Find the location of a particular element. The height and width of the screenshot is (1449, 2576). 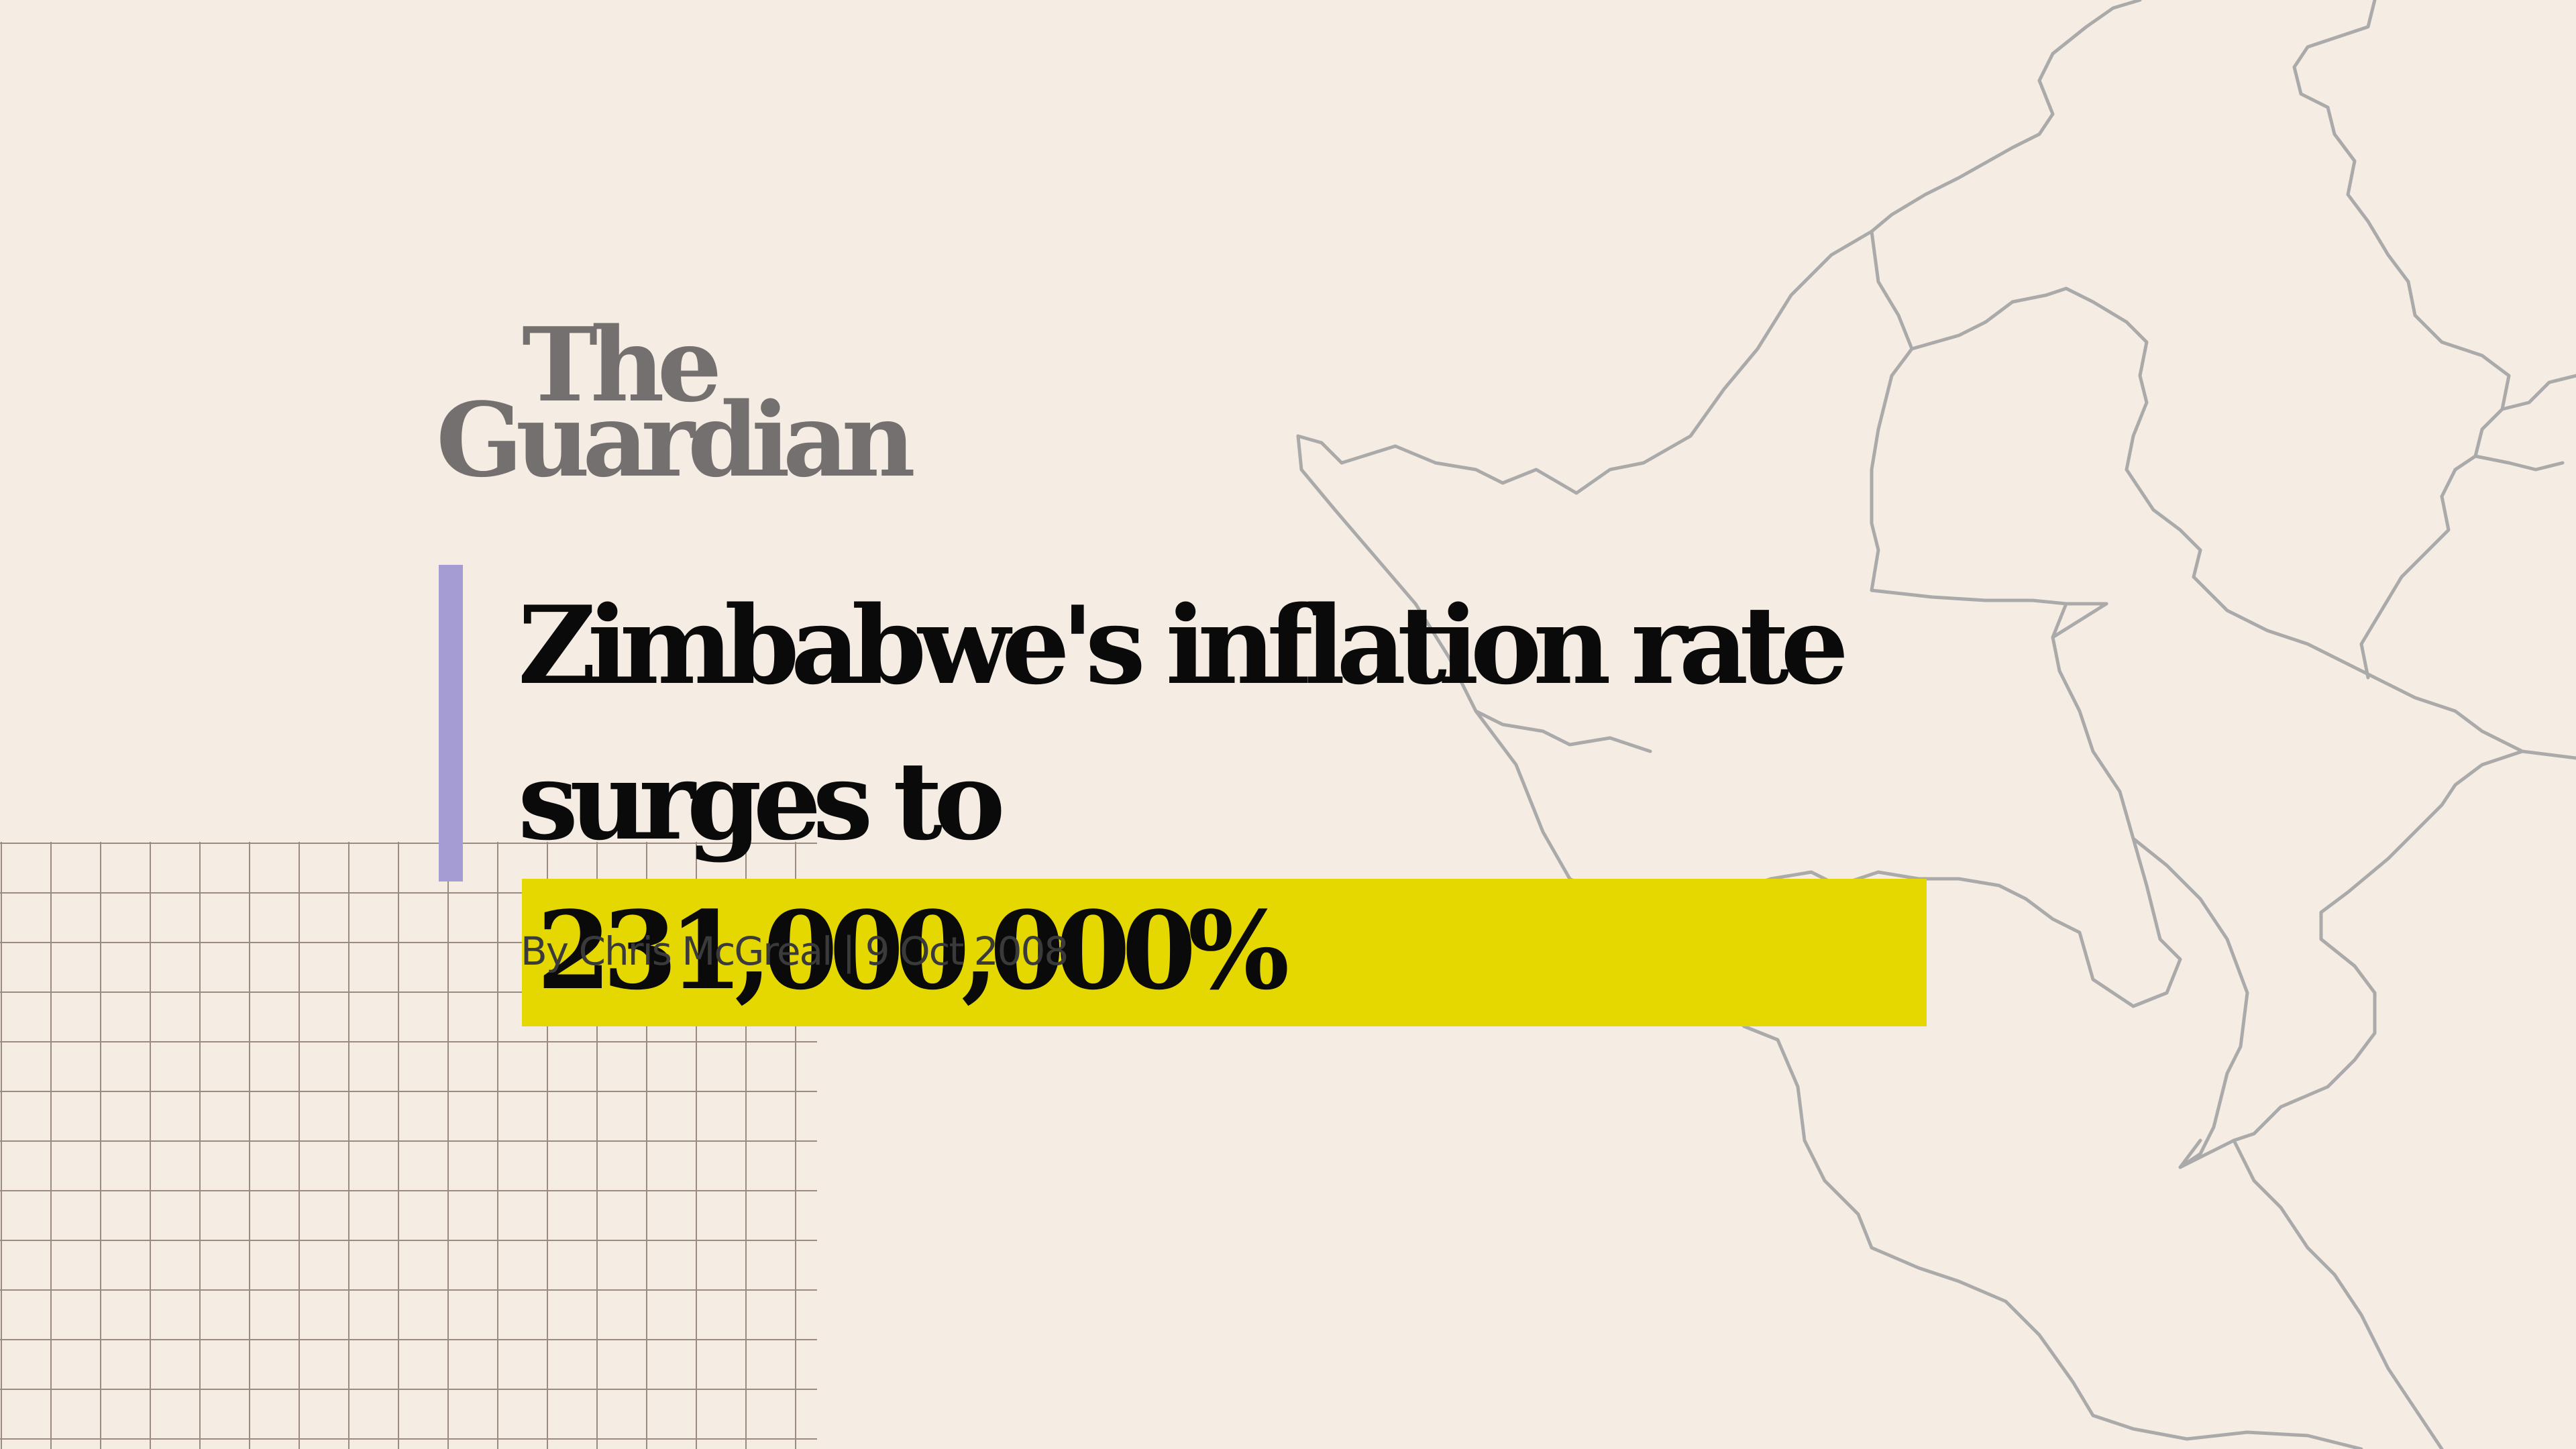

headline-line-2-prefix: surges to is located at coordinates (762, 801).